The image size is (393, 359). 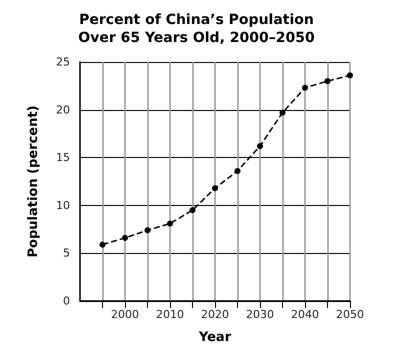 What do you see at coordinates (66, 253) in the screenshot?
I see `y-tick-label: 5` at bounding box center [66, 253].